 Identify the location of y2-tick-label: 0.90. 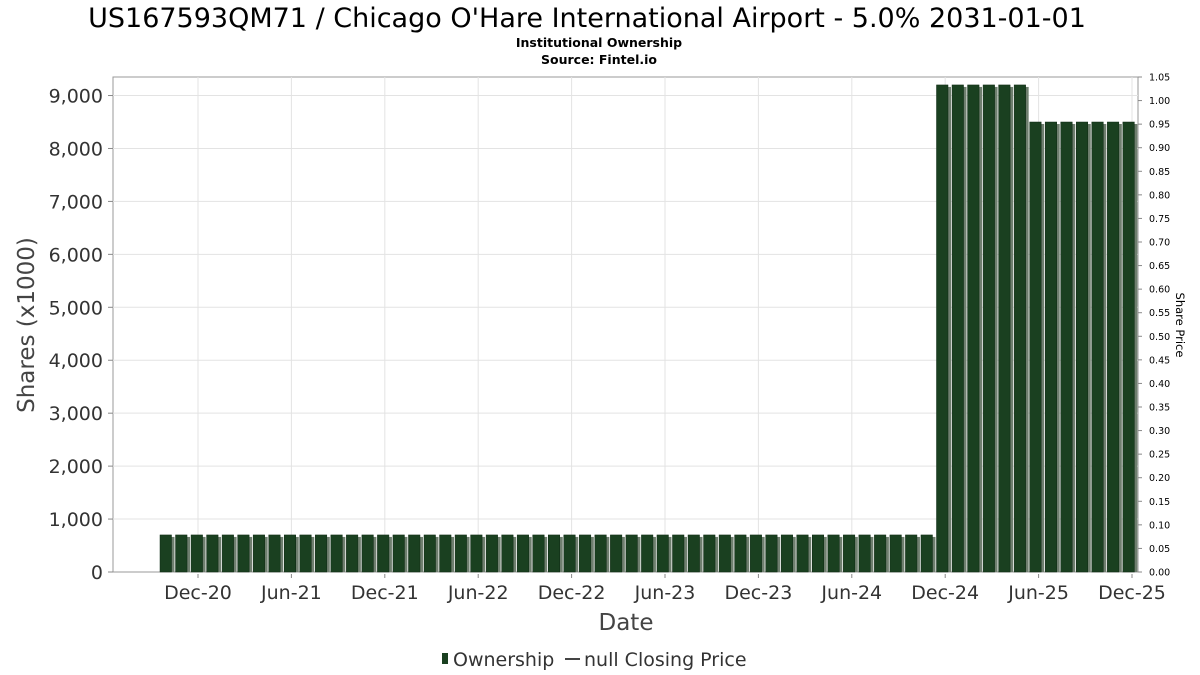
(1159, 148).